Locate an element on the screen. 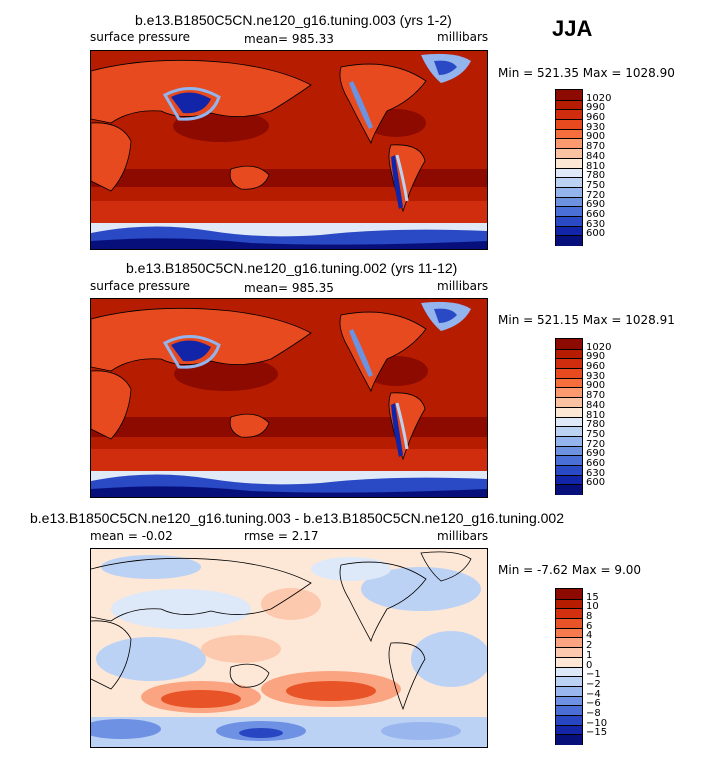 This screenshot has width=715, height=758. australia-outline is located at coordinates (249, 675).